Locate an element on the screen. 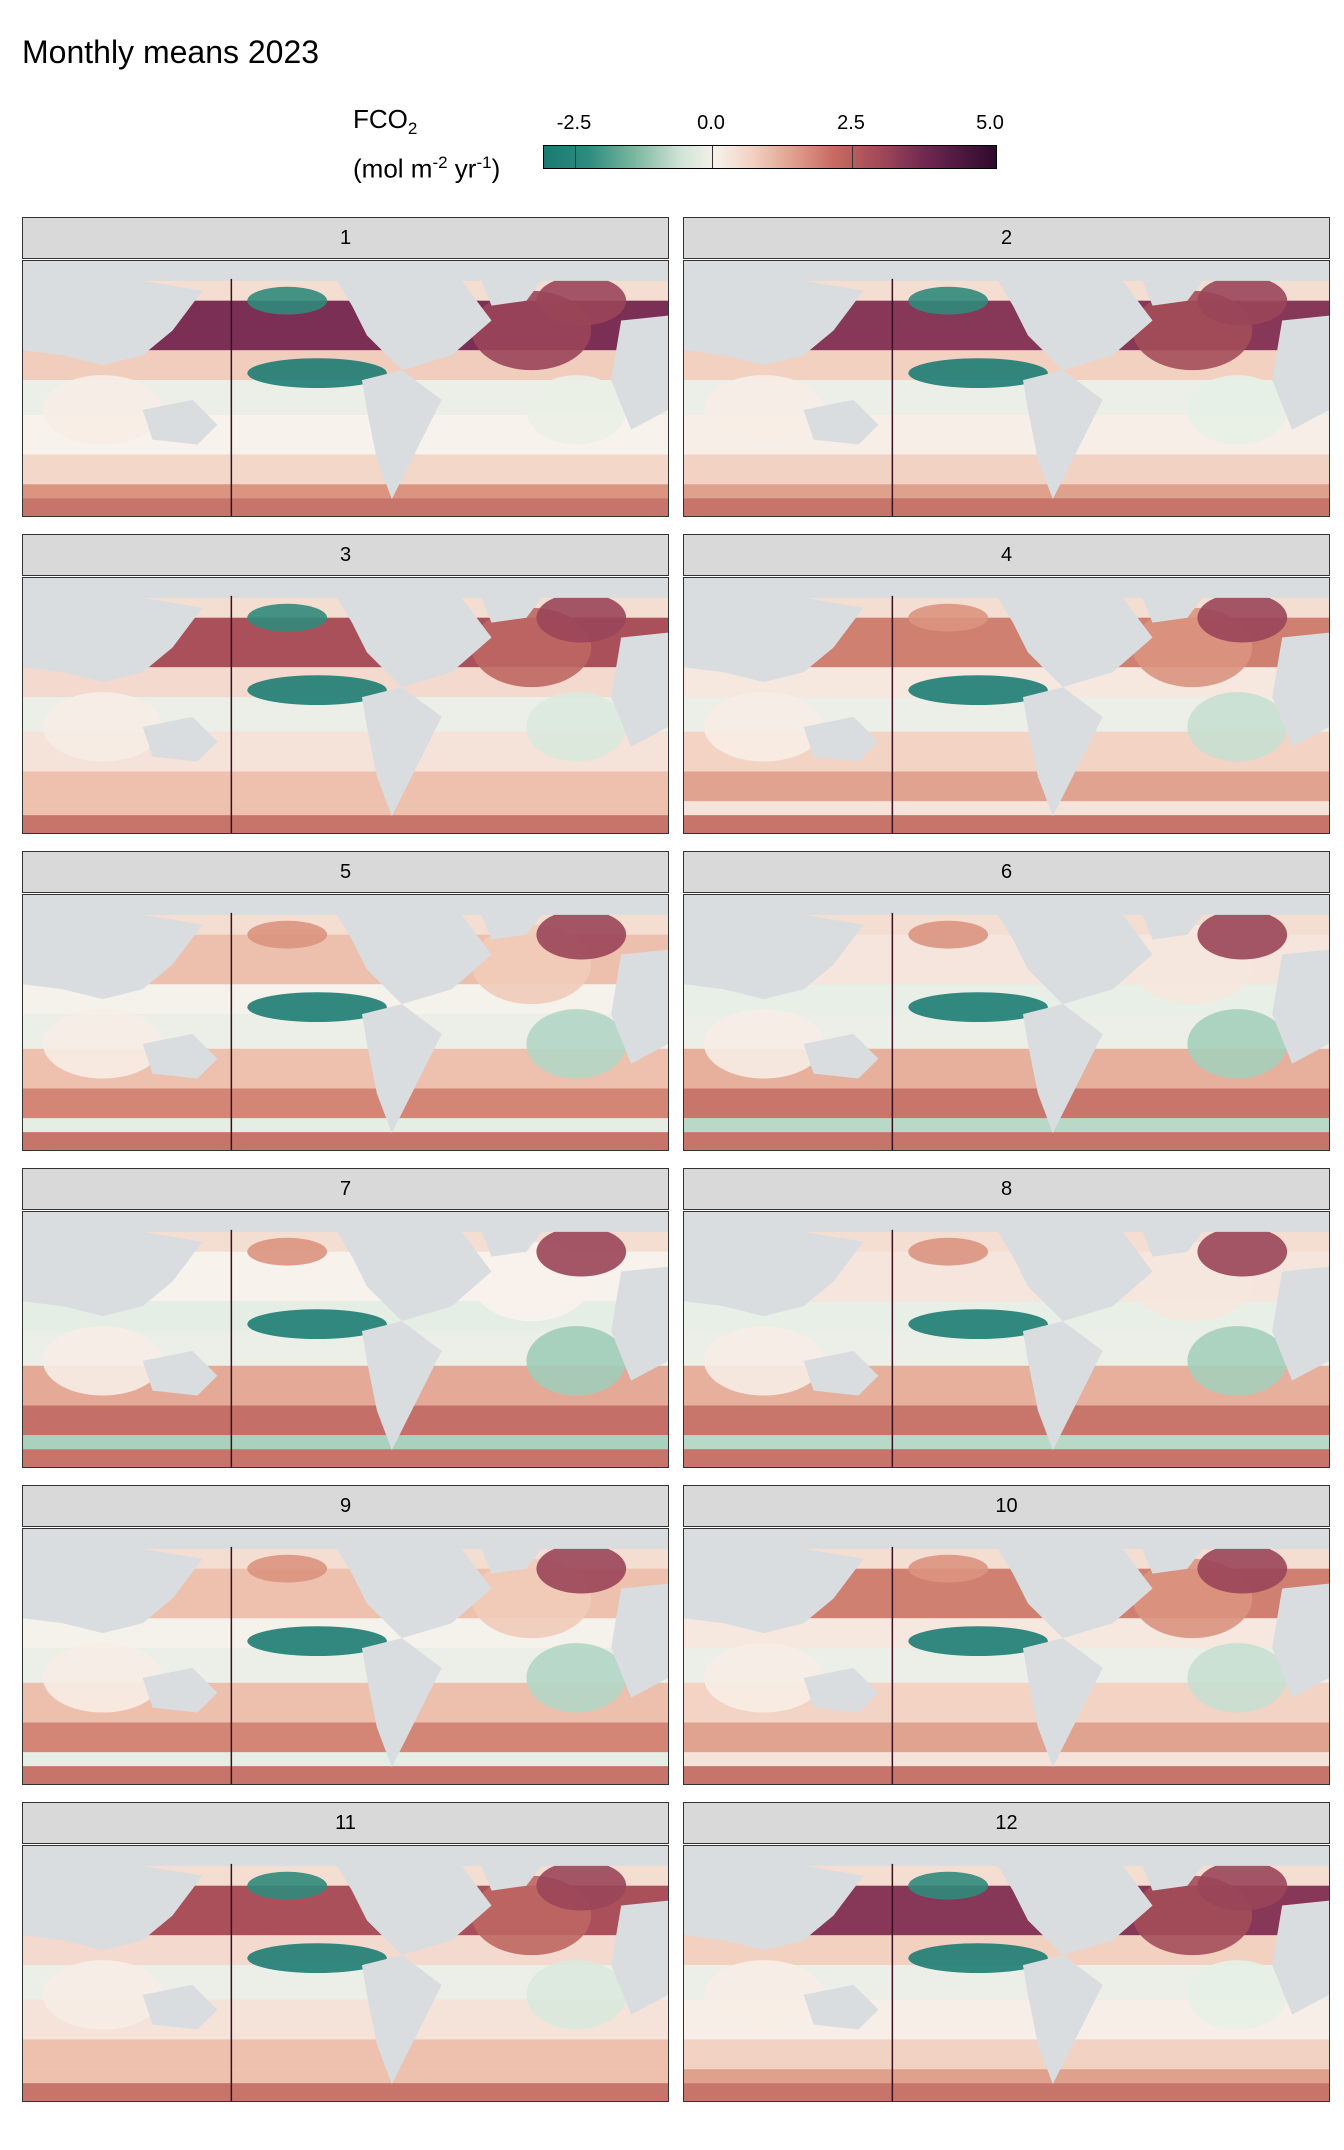 The image size is (1344, 2150). color-legend: FCO2 (mol m-2 yr-1) -2.5 0.0 2.5 5.0 is located at coordinates (683, 143).